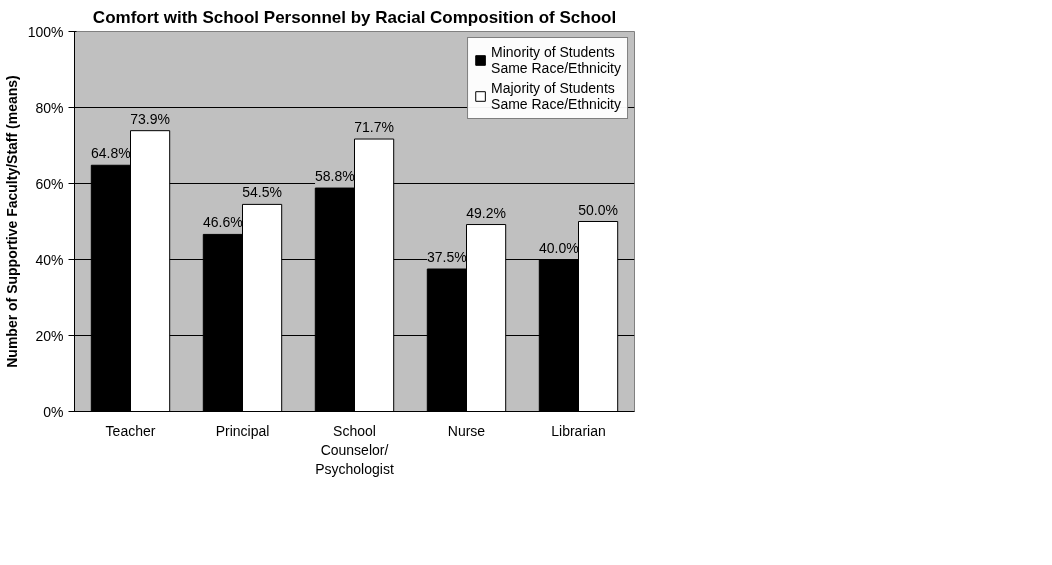  I want to click on y-tick-label: 0%, so click(53, 411).